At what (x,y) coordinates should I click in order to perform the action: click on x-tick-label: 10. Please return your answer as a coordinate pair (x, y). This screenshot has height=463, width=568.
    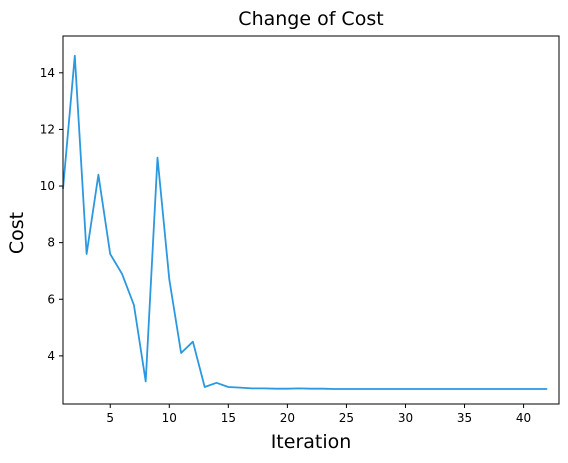
    Looking at the image, I should click on (169, 418).